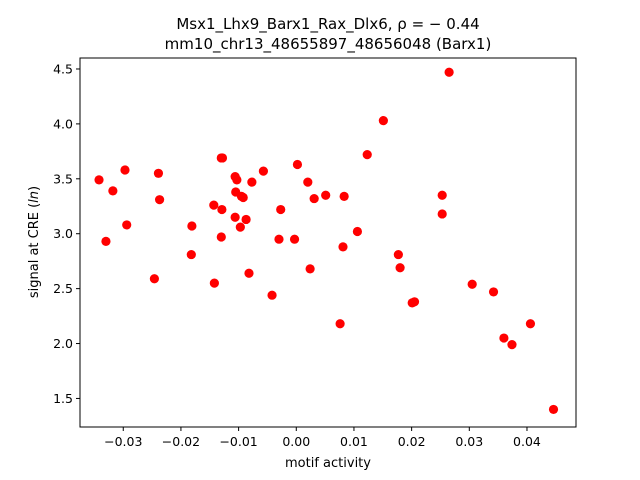  Describe the element at coordinates (63, 398) in the screenshot. I see `y-tick-label-0: 1.5` at that location.